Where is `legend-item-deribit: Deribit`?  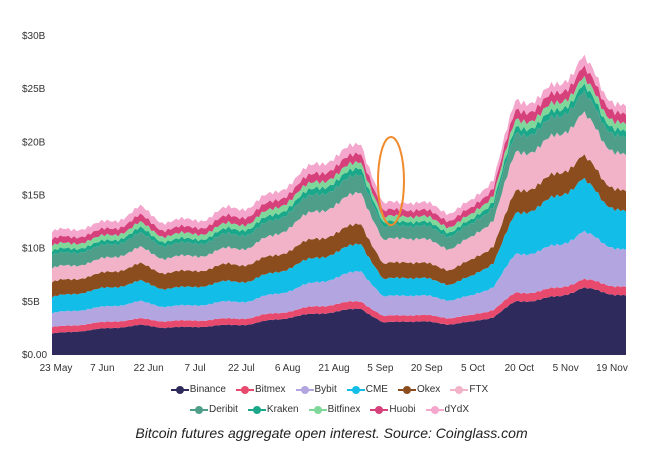 legend-item-deribit: Deribit is located at coordinates (214, 409).